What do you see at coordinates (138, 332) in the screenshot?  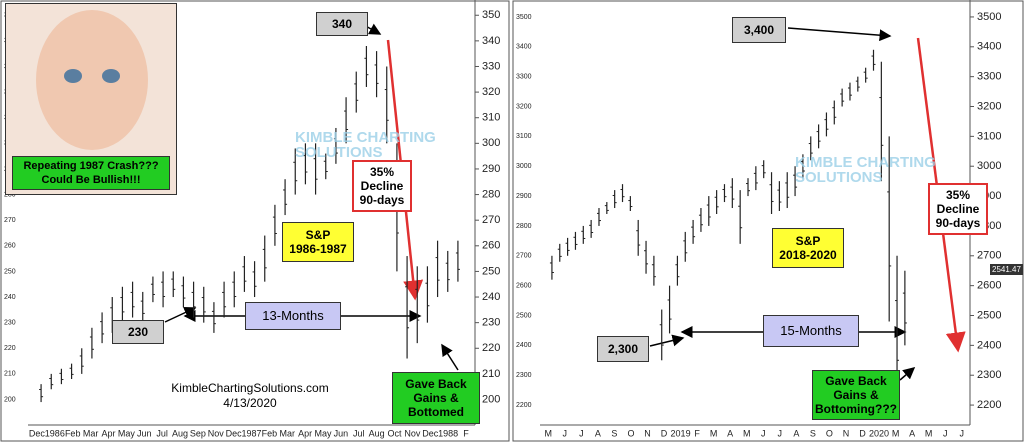 I see `low-label: 230` at bounding box center [138, 332].